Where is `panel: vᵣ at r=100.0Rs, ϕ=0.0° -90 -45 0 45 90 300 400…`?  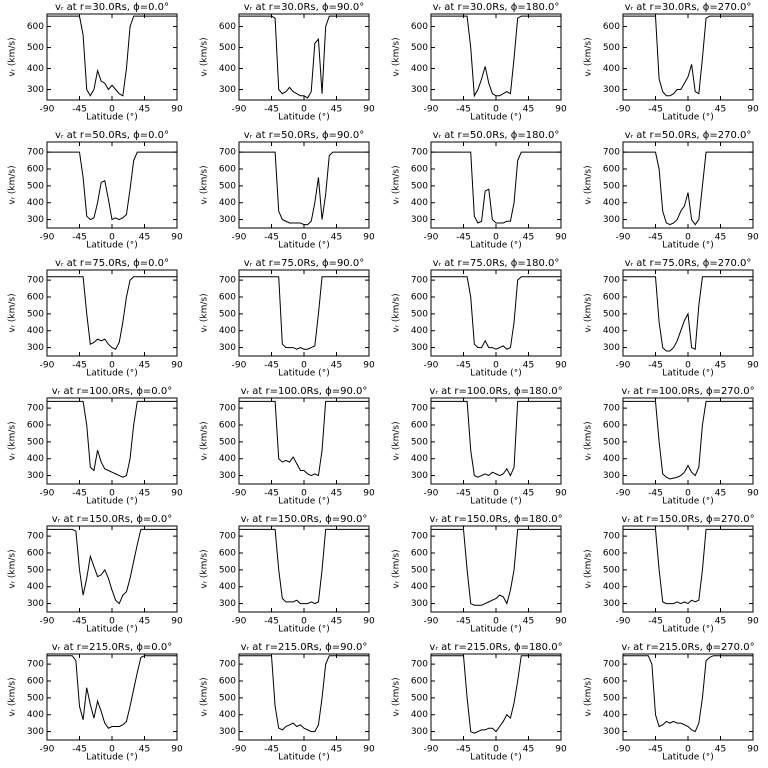
panel: vᵣ at r=100.0Rs, ϕ=0.0° -90 -45 0 45 90 300 400… is located at coordinates (95, 446).